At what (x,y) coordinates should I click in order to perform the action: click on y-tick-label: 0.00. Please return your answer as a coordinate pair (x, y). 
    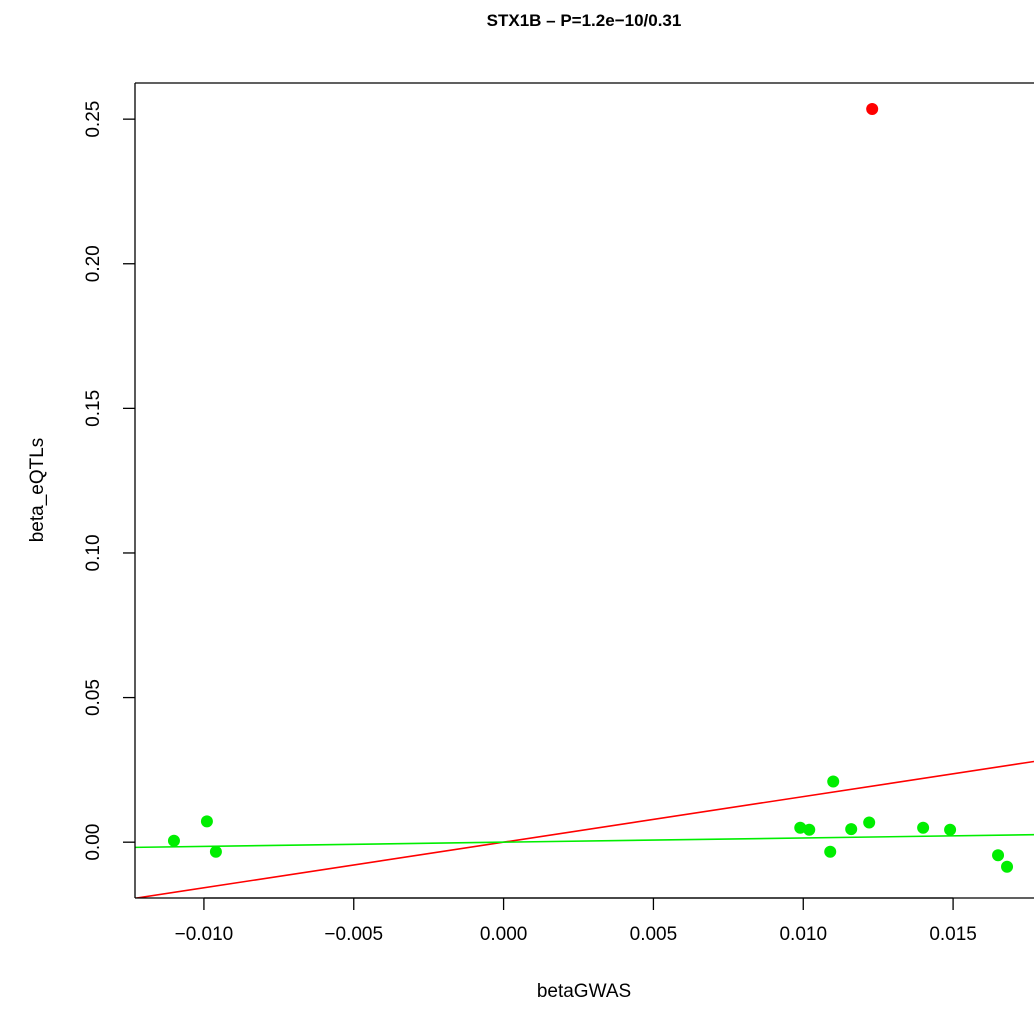
    Looking at the image, I should click on (93, 842).